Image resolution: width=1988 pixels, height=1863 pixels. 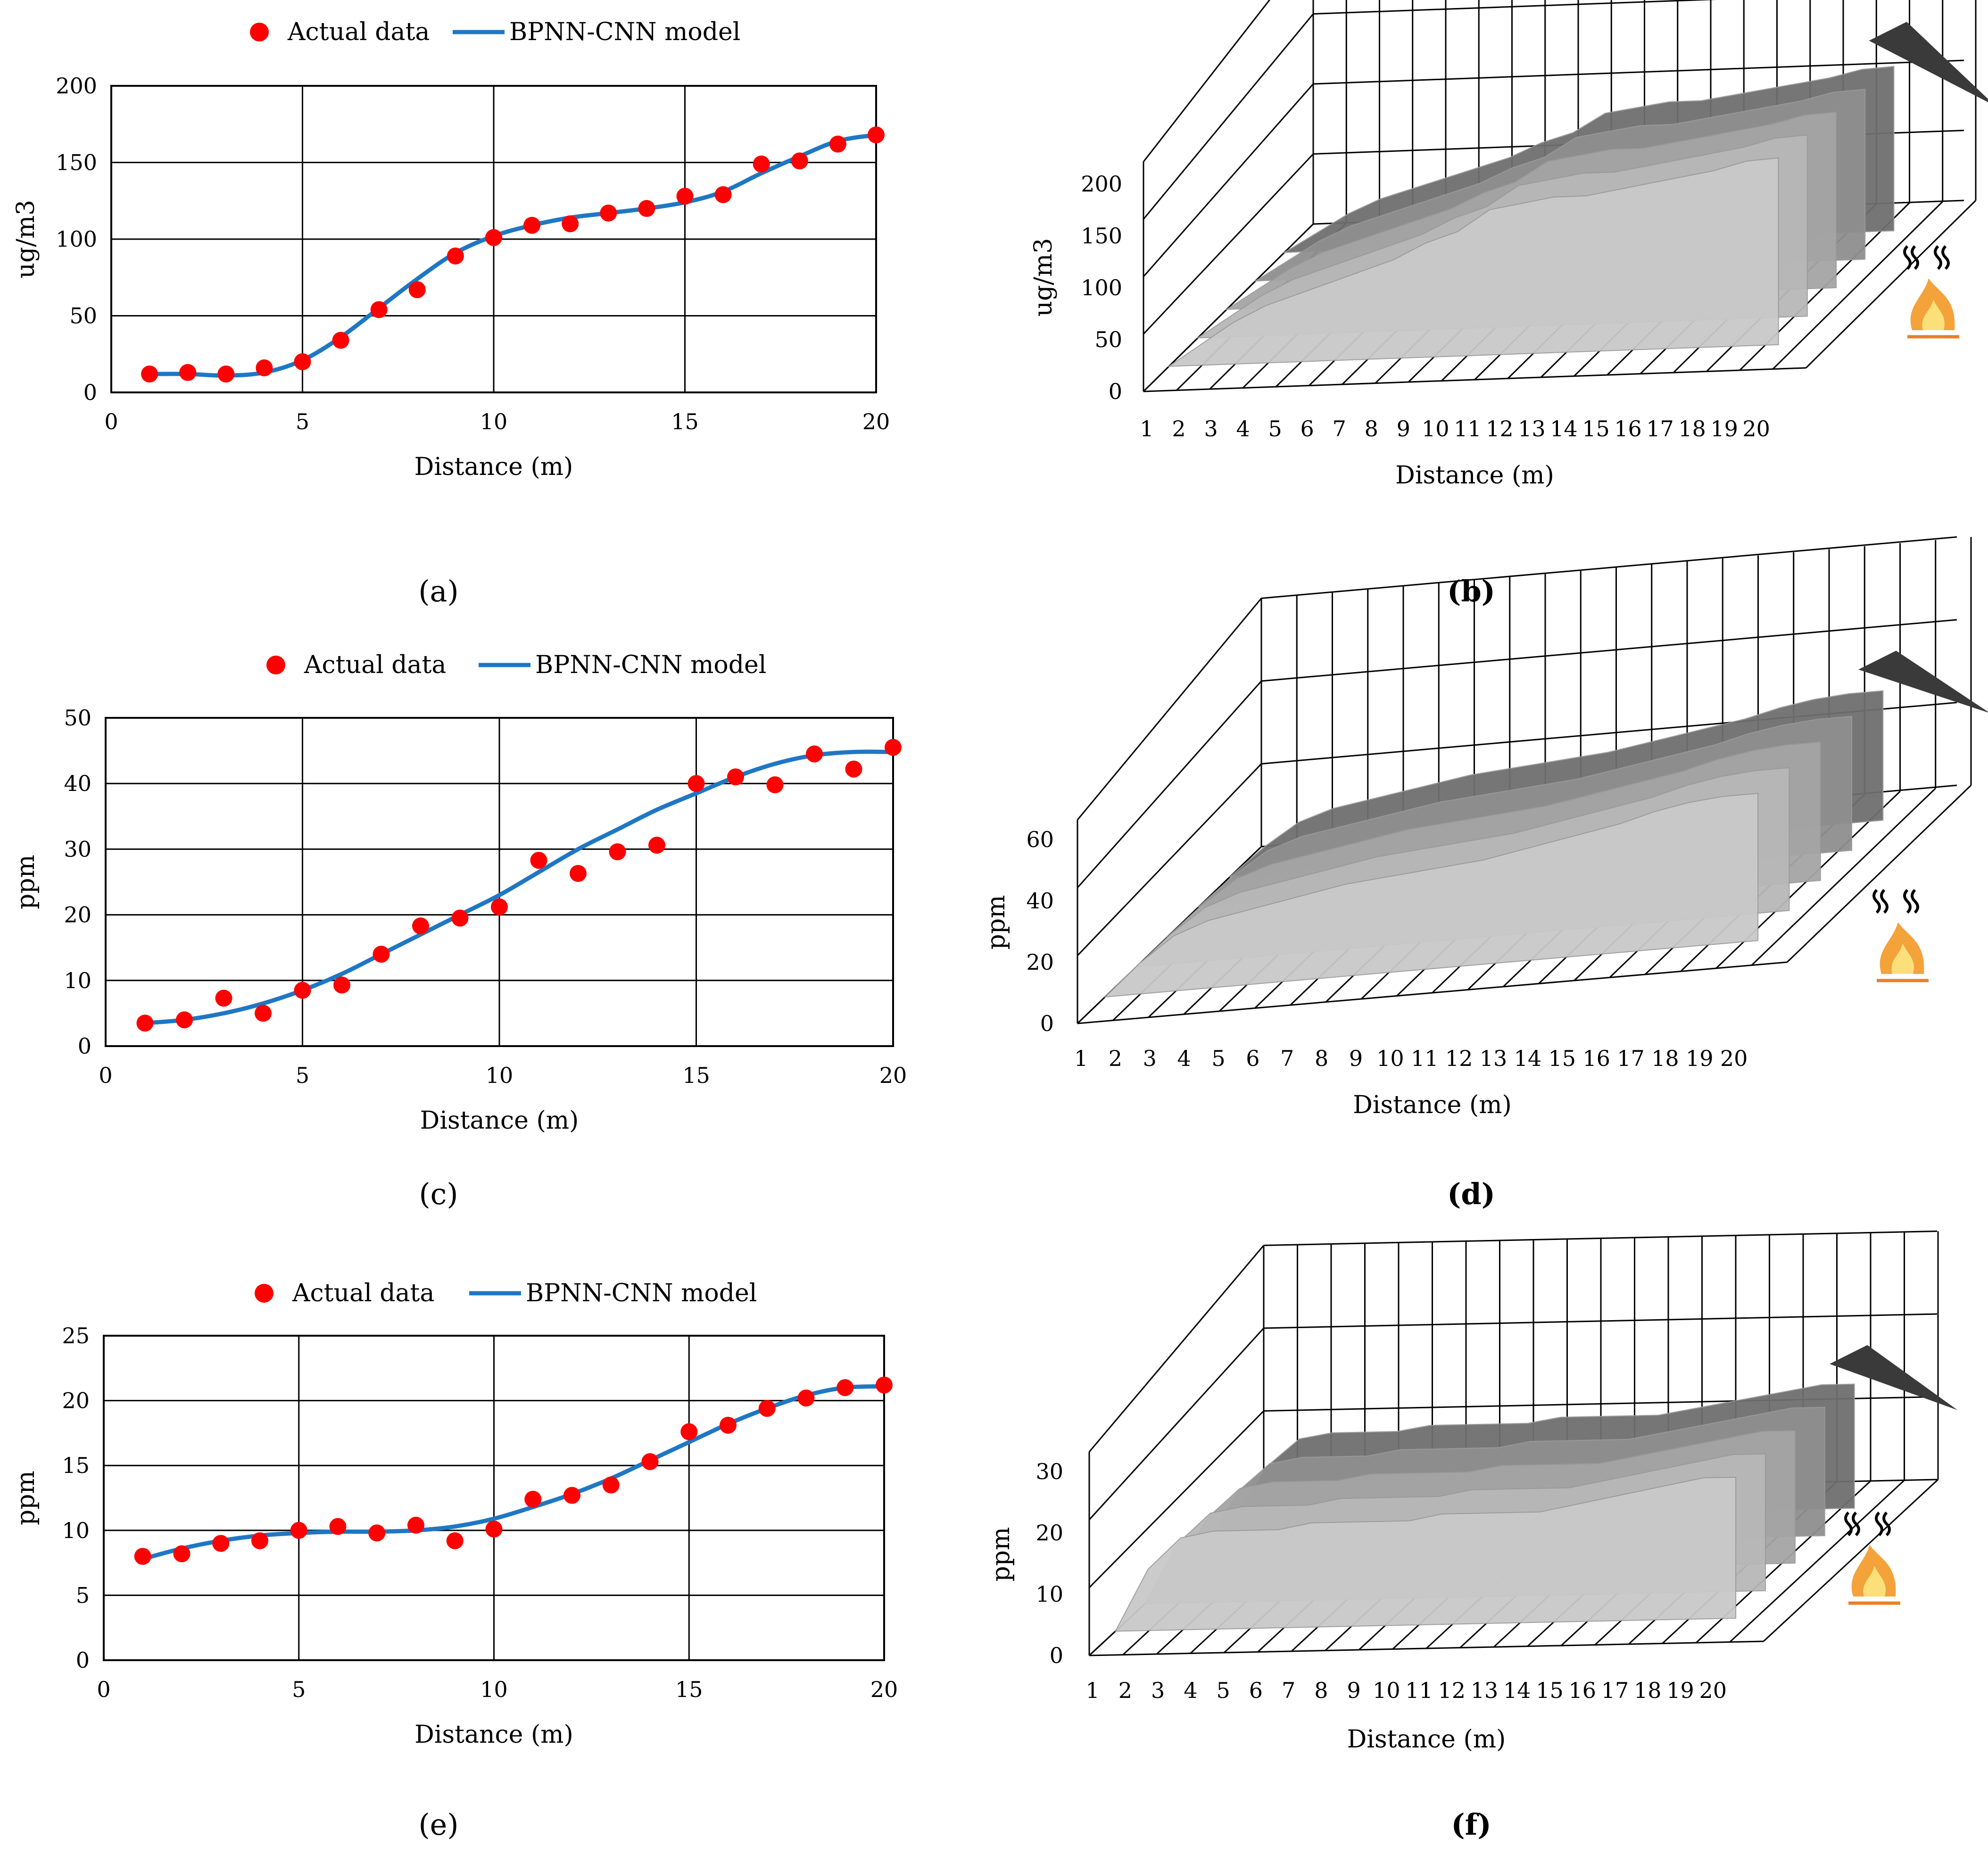 What do you see at coordinates (1040, 839) in the screenshot?
I see `y-tick-label: 60` at bounding box center [1040, 839].